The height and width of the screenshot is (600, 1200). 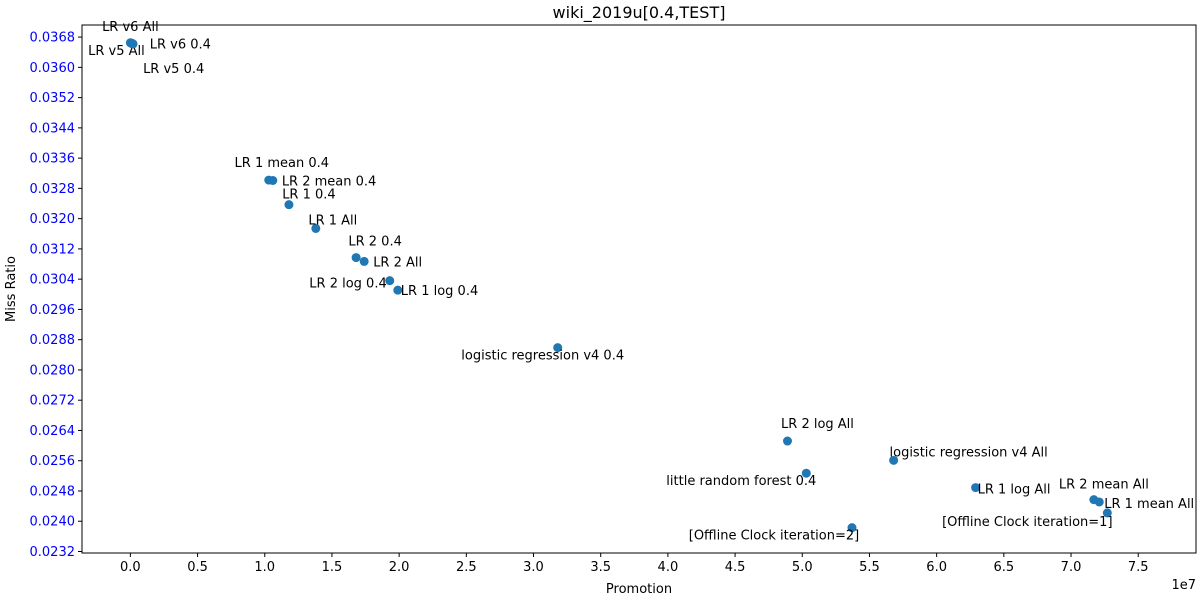 What do you see at coordinates (53, 461) in the screenshot?
I see `y-tick-label: 0.0256` at bounding box center [53, 461].